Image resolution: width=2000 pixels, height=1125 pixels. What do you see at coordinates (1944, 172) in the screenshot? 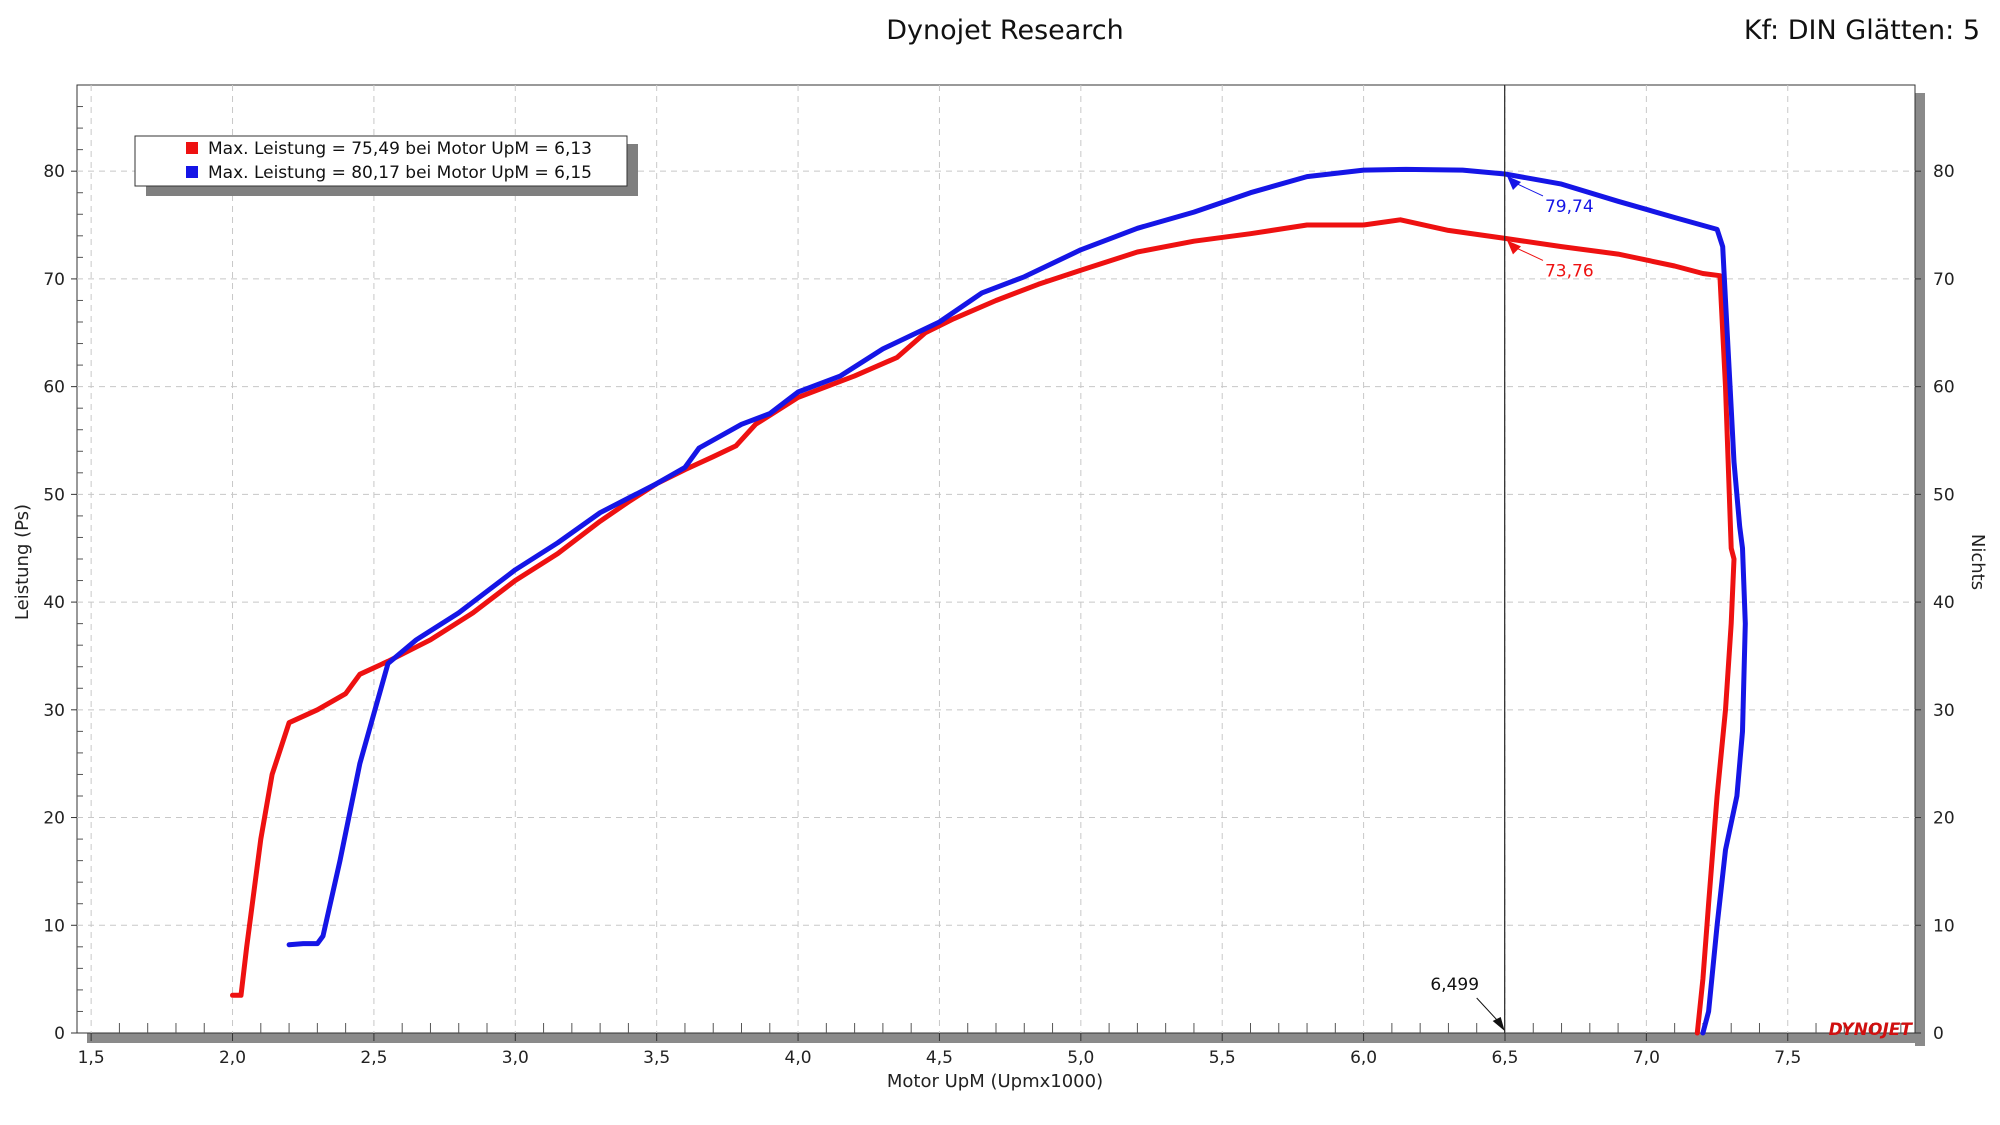
I see `y2-tick-label: 80` at bounding box center [1944, 172].